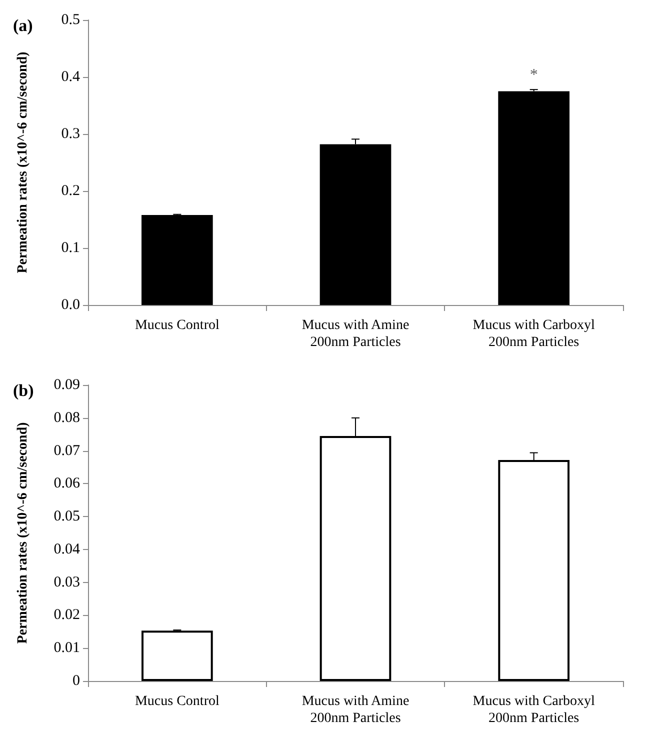 Image resolution: width=647 pixels, height=741 pixels. Describe the element at coordinates (70, 191) in the screenshot. I see `y-tick-label: 0.2` at that location.